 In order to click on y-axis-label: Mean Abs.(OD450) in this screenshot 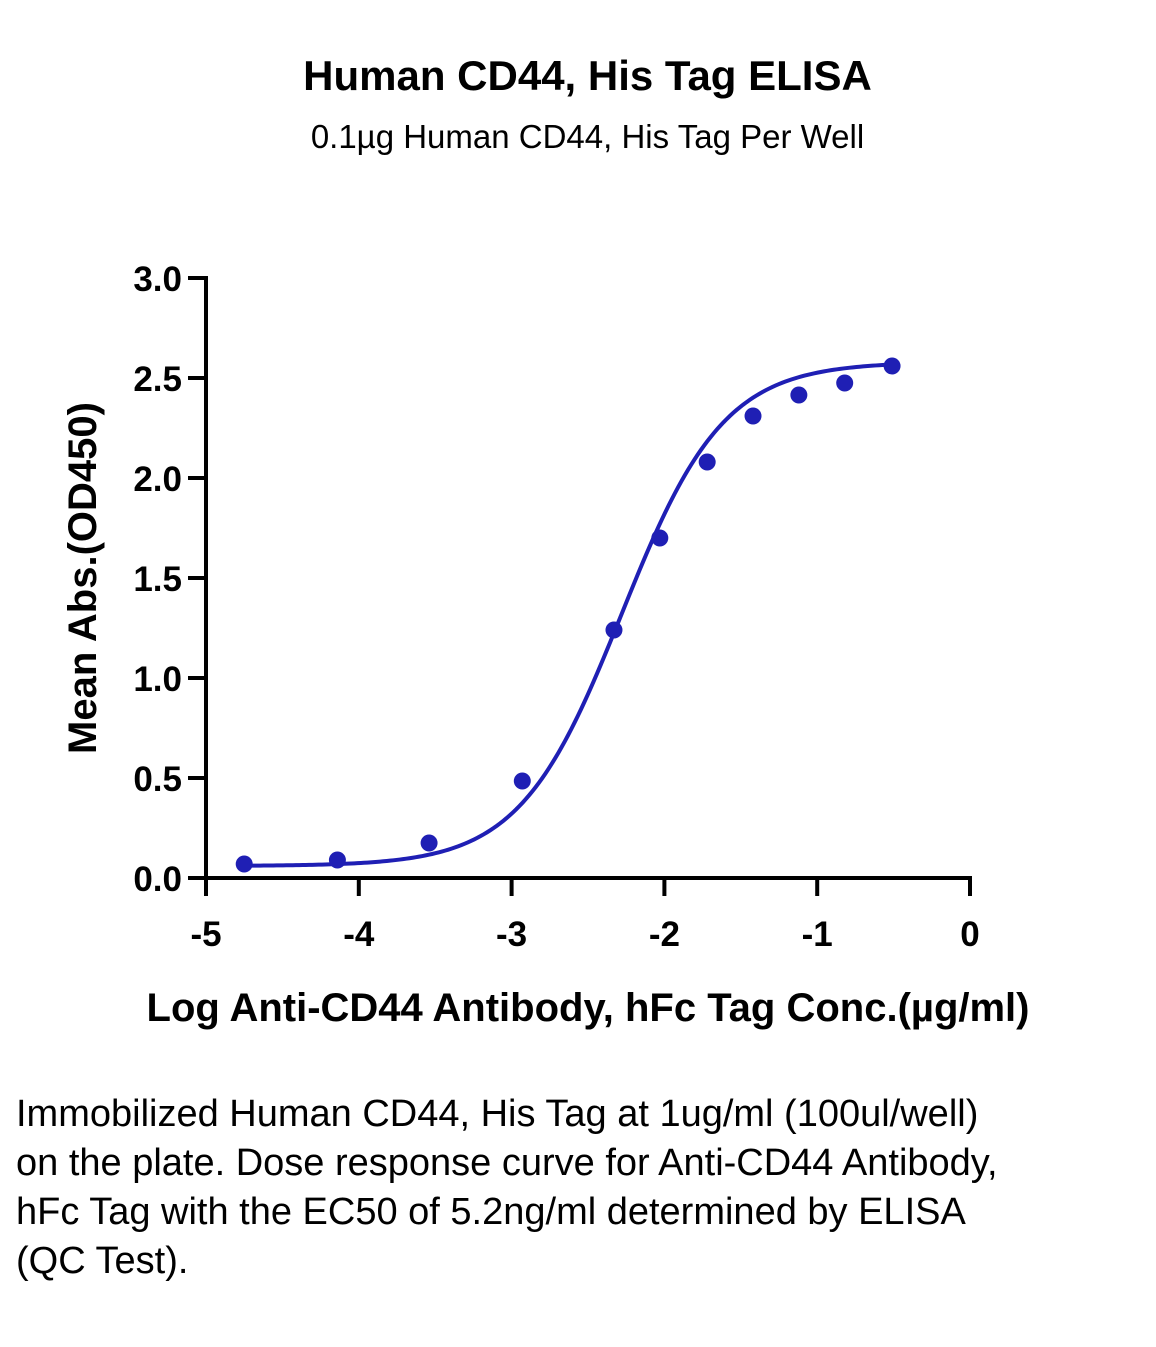, I will do `click(83, 578)`.